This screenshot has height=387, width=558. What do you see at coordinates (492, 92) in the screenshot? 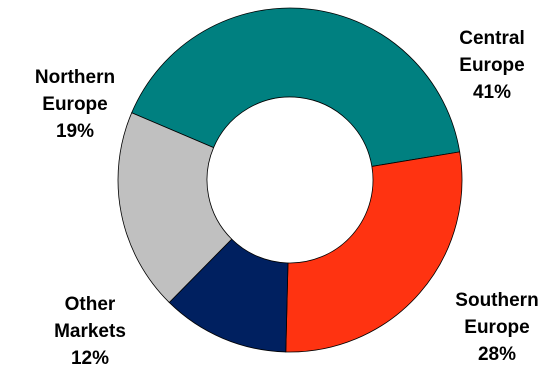
I see `slice-label-line: 41%` at bounding box center [492, 92].